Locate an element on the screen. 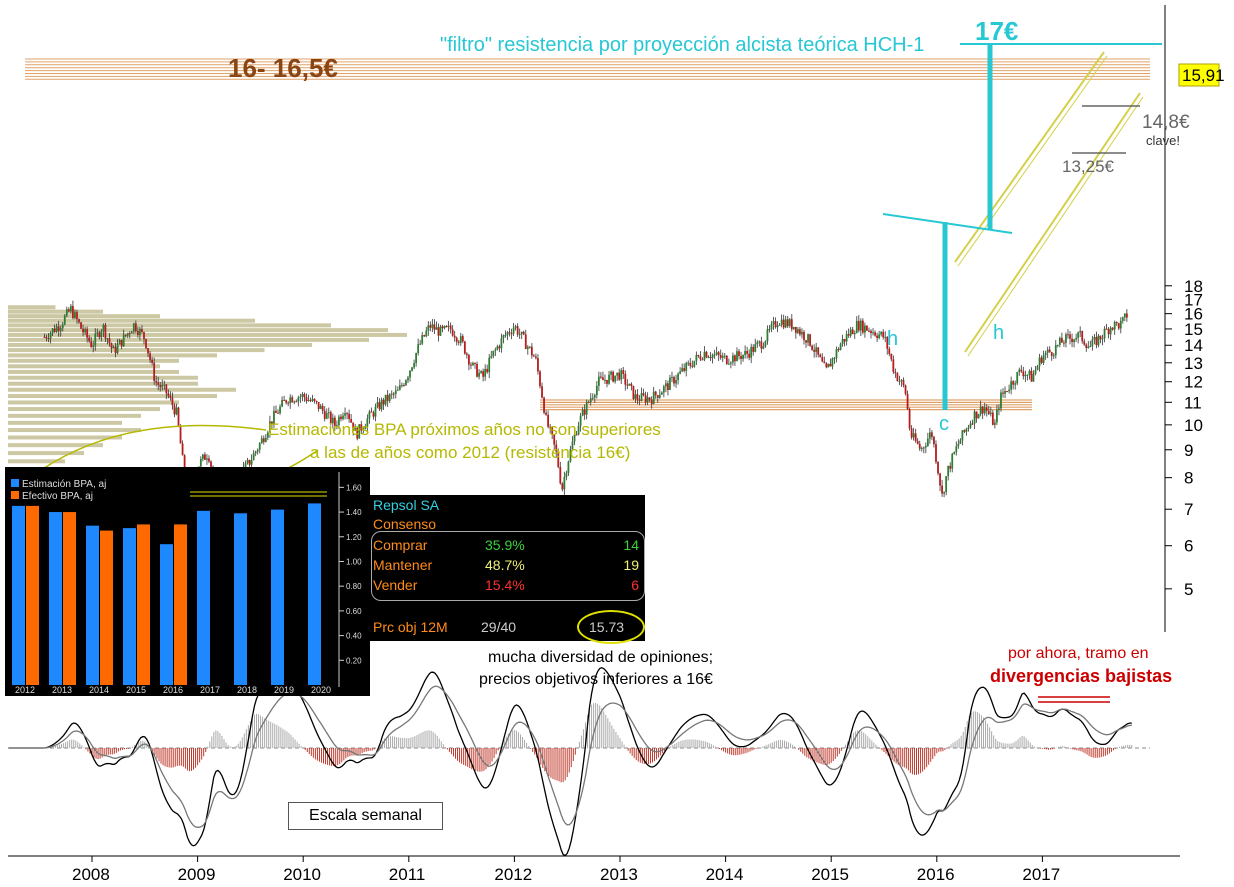  price-tick-label: 8 is located at coordinates (1188, 478).